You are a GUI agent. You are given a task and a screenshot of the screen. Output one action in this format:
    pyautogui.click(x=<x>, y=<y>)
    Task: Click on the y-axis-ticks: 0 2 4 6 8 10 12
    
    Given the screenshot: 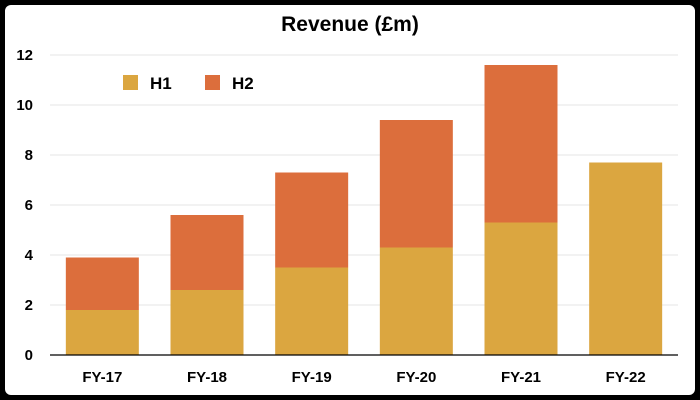 What is the action you would take?
    pyautogui.click(x=24, y=205)
    